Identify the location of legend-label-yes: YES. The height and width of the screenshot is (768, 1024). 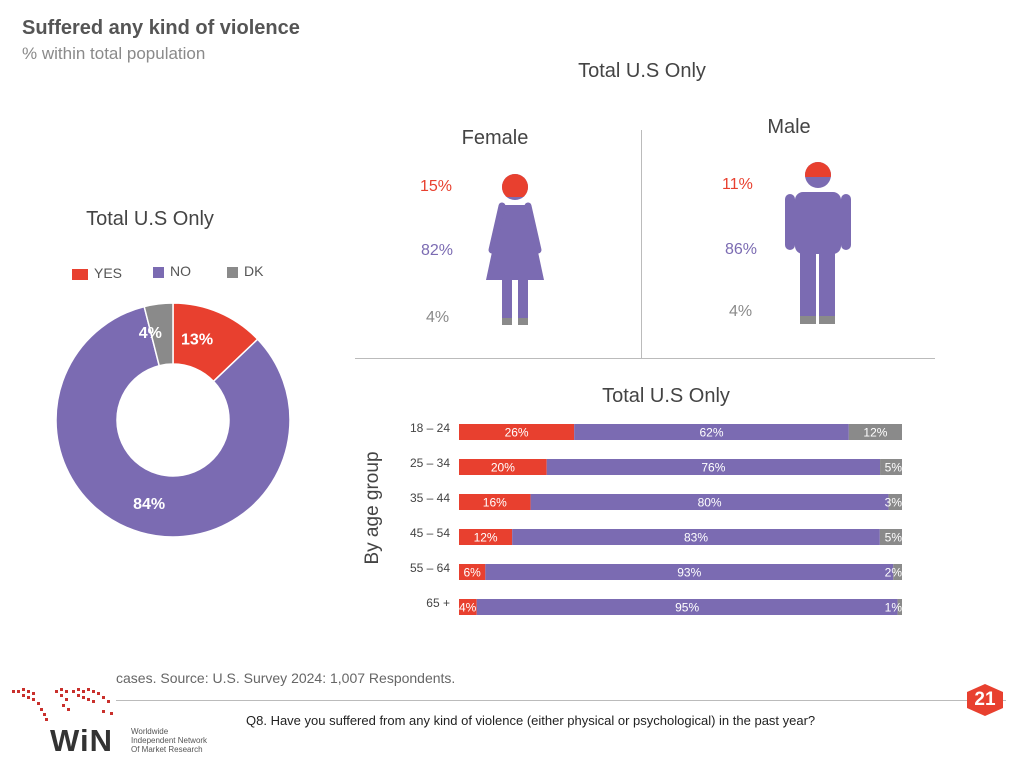
(108, 273).